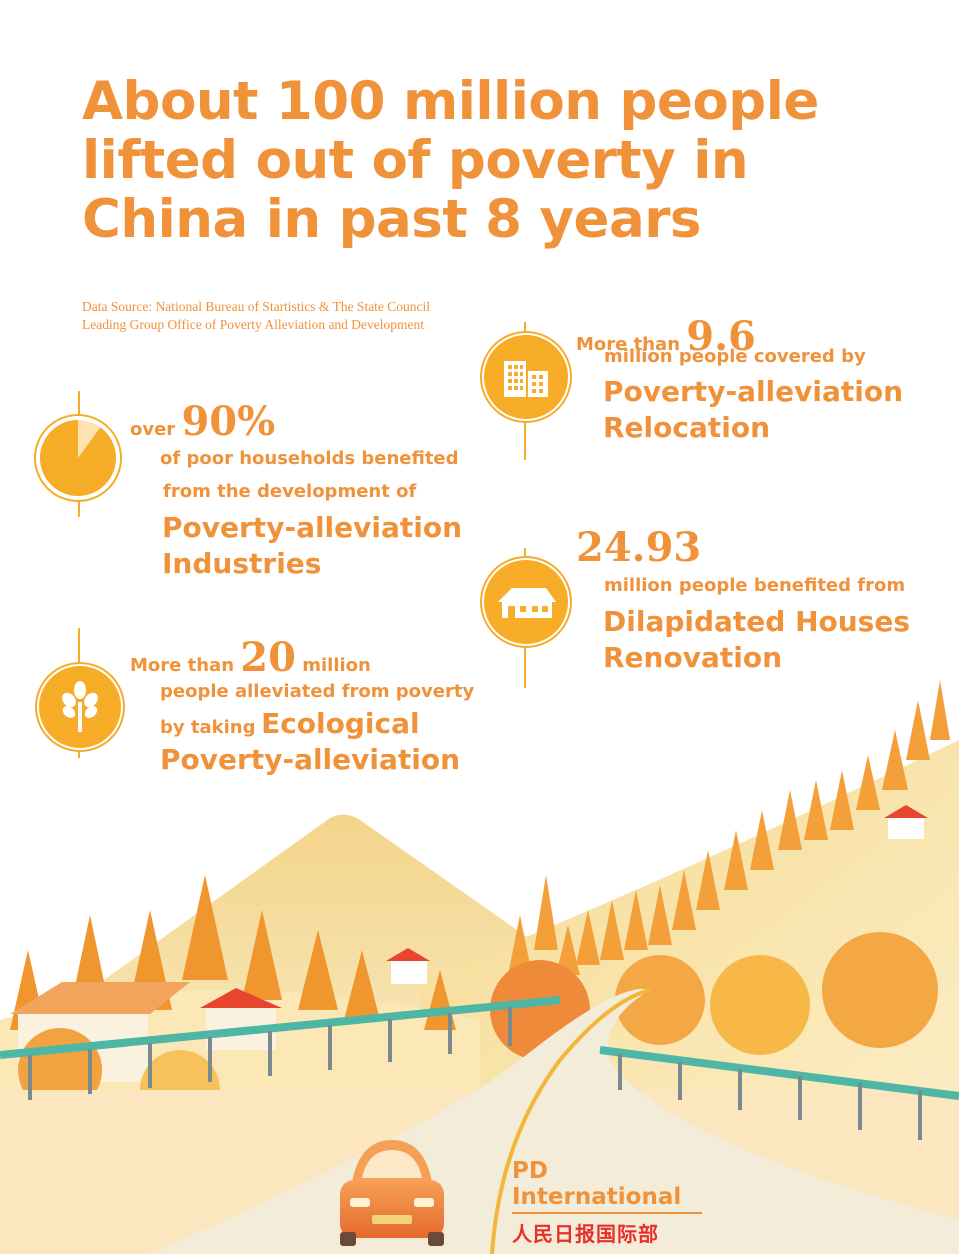 The image size is (959, 1254). Describe the element at coordinates (242, 563) in the screenshot. I see `industries-heading2: Industries` at that location.